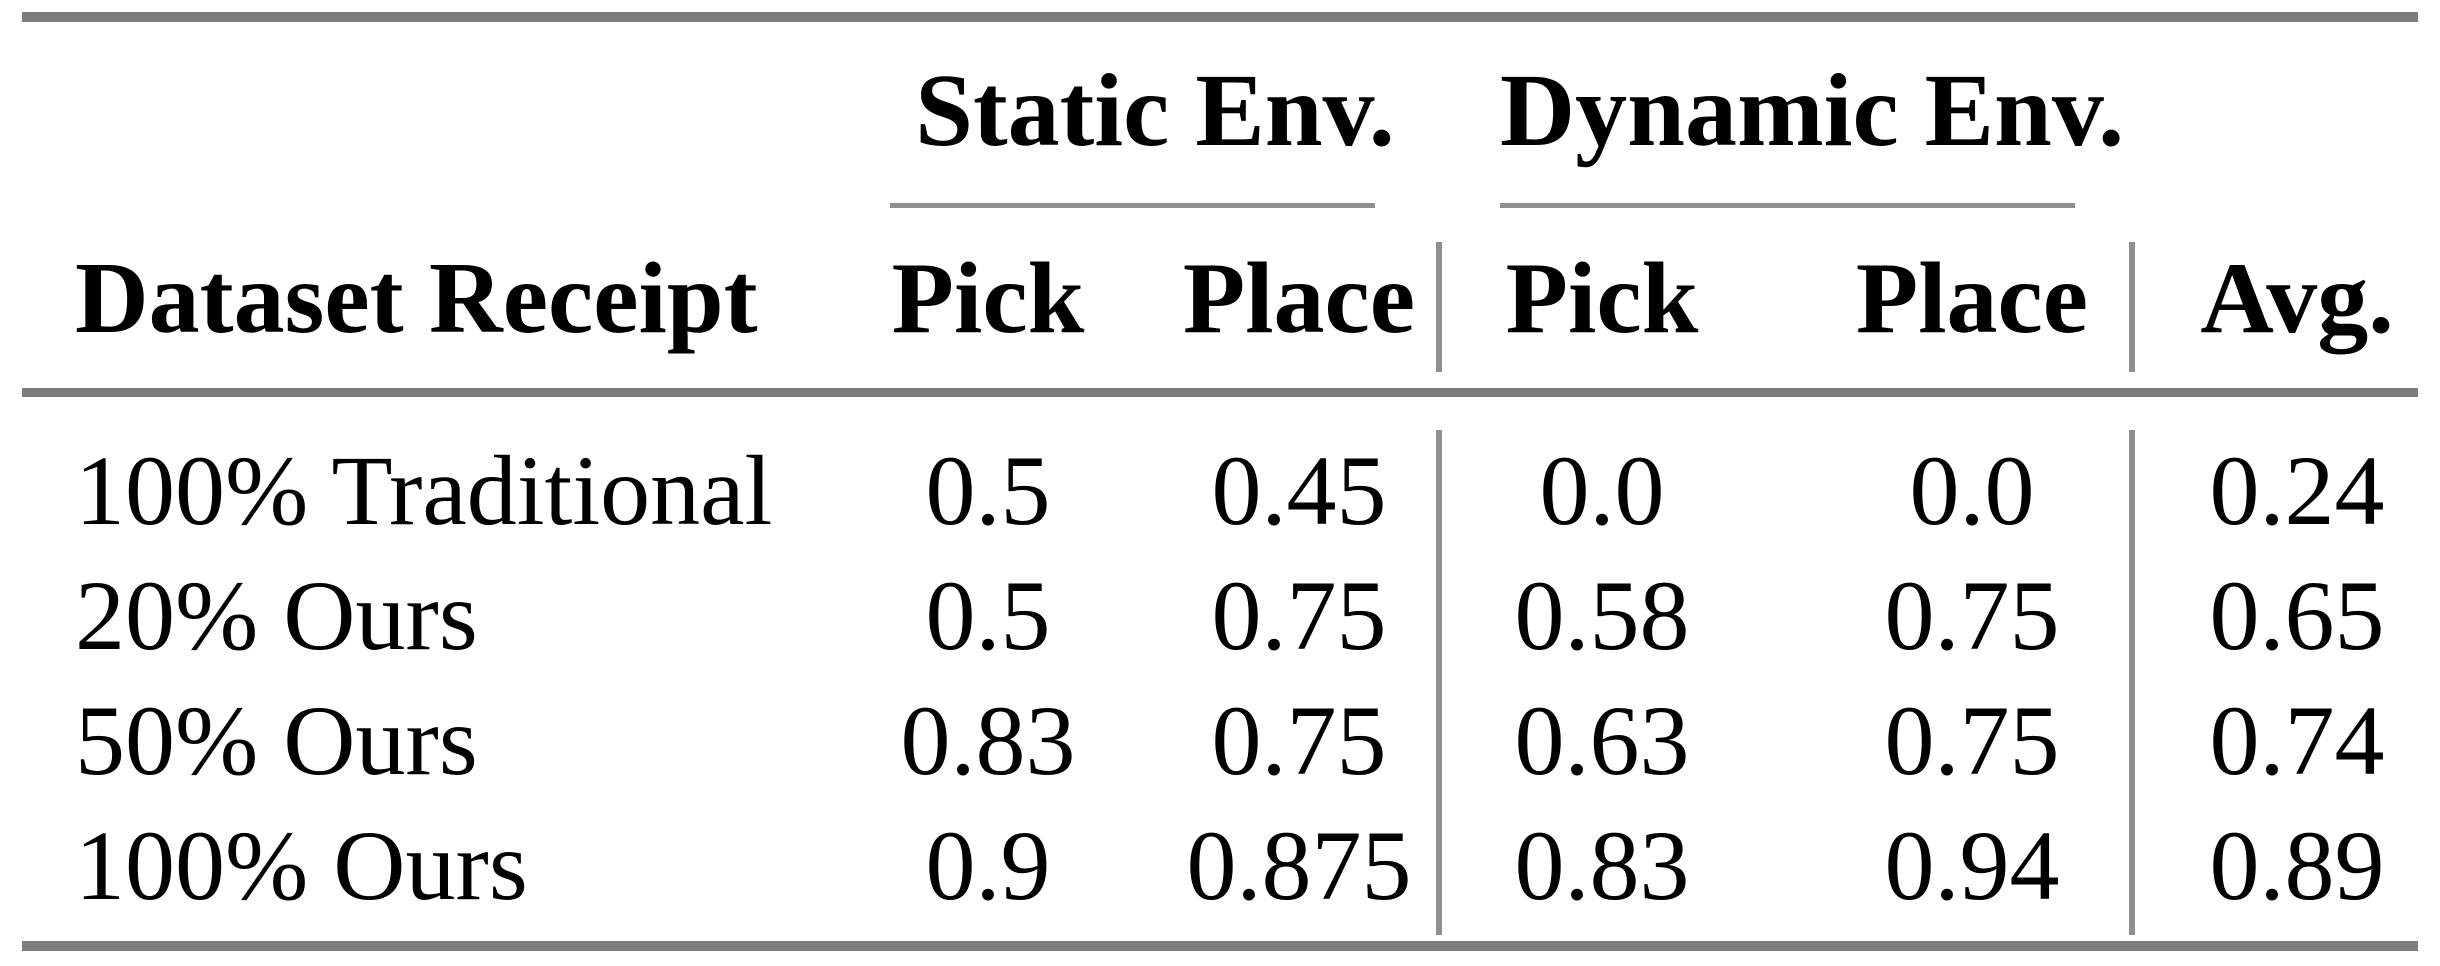 This screenshot has width=2440, height=966. What do you see at coordinates (988, 740) in the screenshot?
I see `static-pick-value: 0.83` at bounding box center [988, 740].